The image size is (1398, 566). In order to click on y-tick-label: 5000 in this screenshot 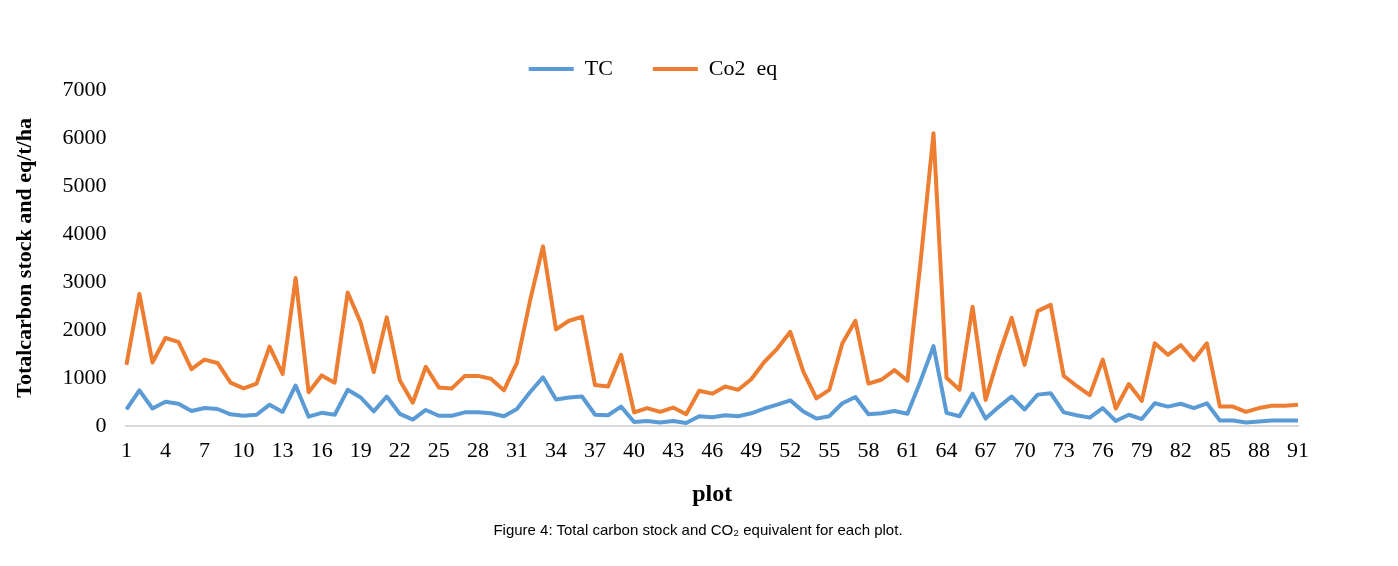, I will do `click(84, 184)`.